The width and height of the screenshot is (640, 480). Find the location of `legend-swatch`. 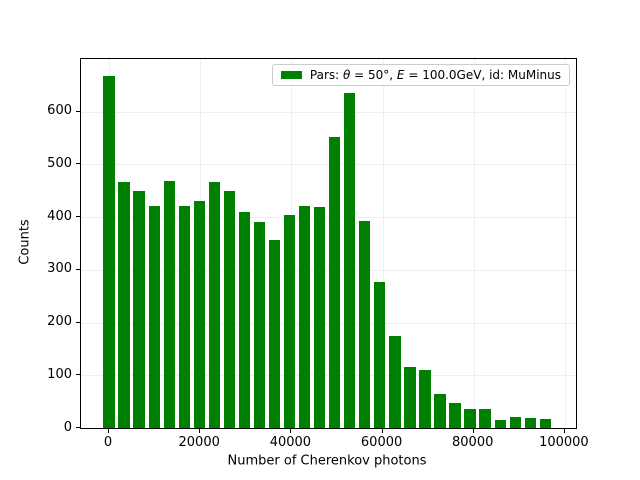

legend-swatch is located at coordinates (291, 75).